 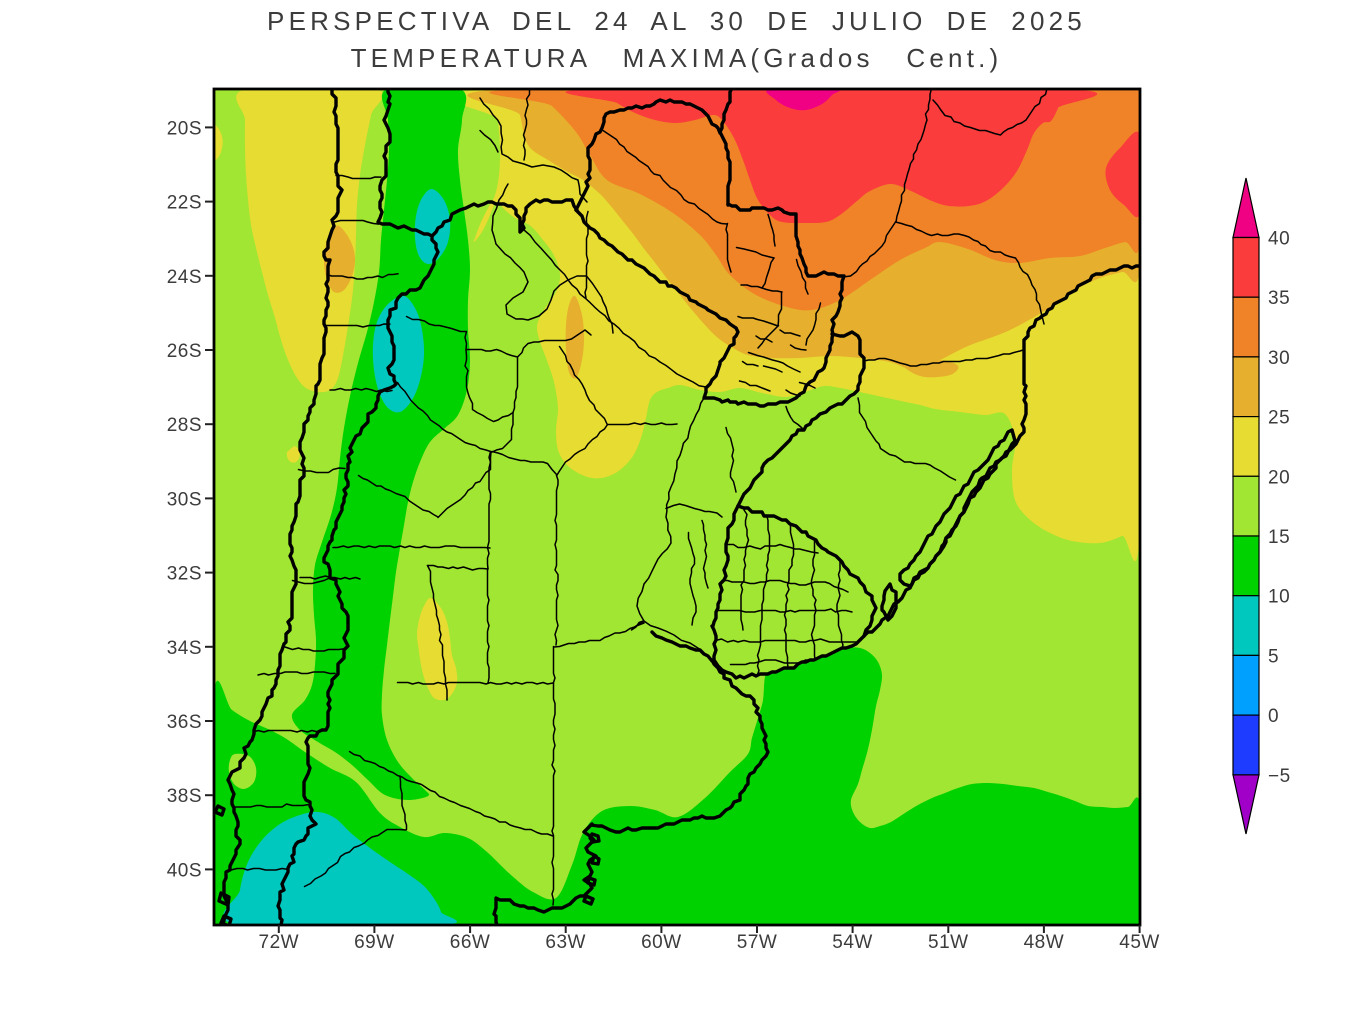 I want to click on svg-text: 38S, so click(x=184, y=796).